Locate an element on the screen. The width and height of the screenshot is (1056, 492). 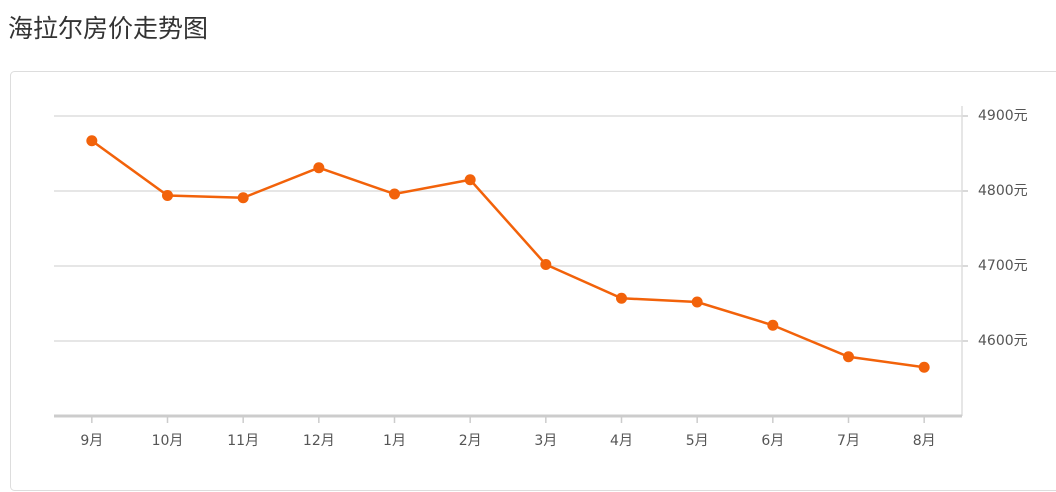
x-tick-label: 4月 is located at coordinates (621, 441).